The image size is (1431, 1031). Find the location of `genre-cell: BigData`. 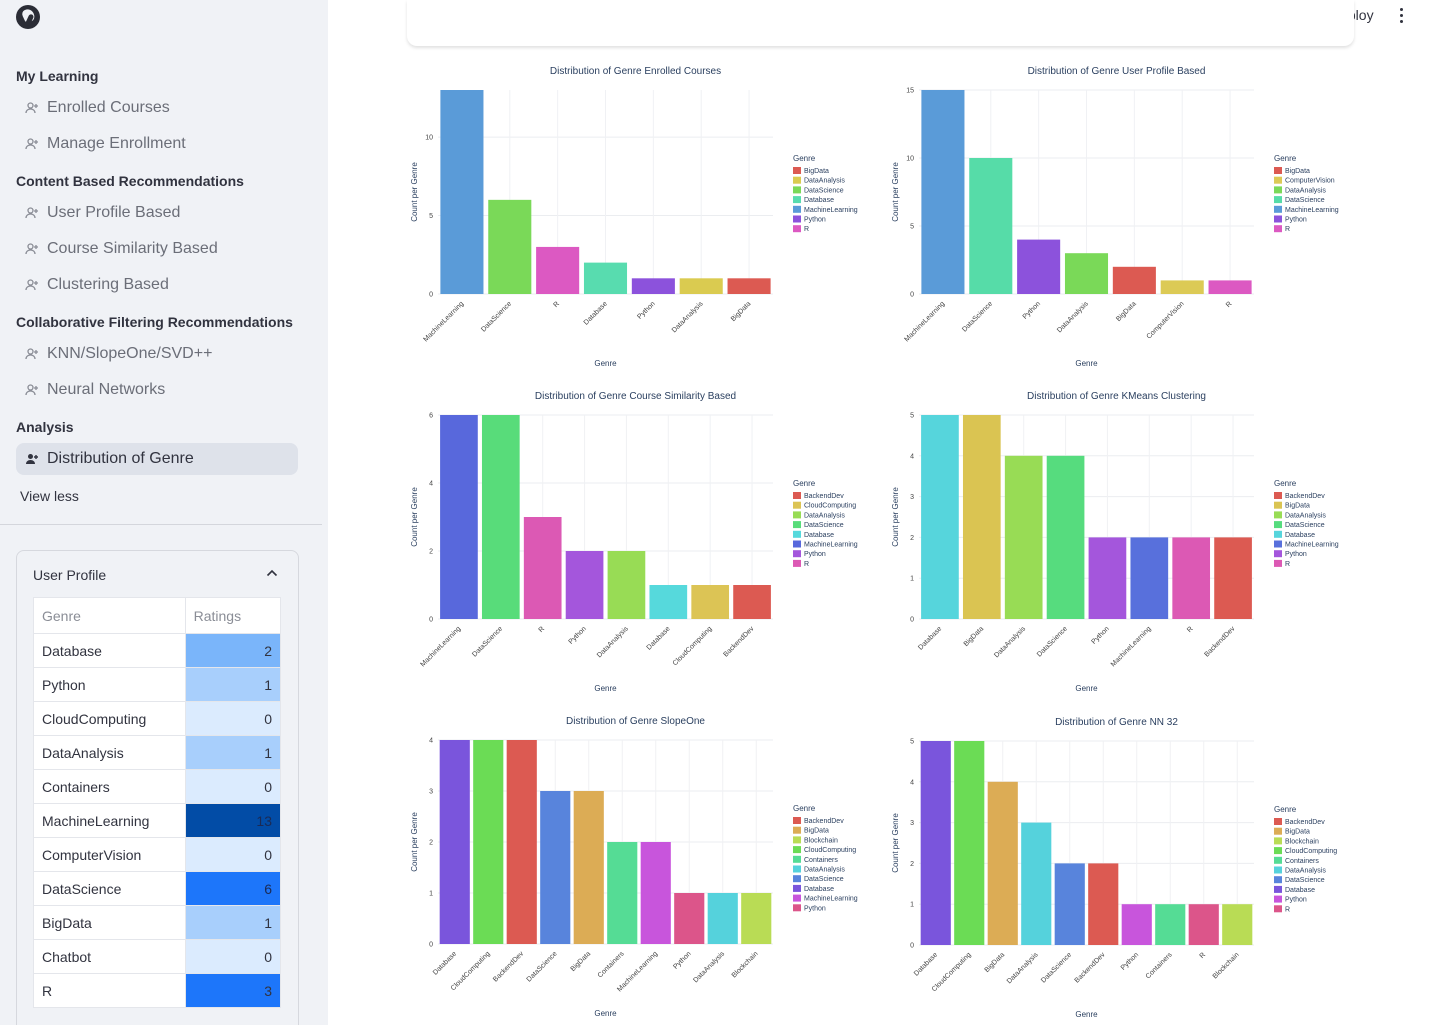

genre-cell: BigData is located at coordinates (109, 922).